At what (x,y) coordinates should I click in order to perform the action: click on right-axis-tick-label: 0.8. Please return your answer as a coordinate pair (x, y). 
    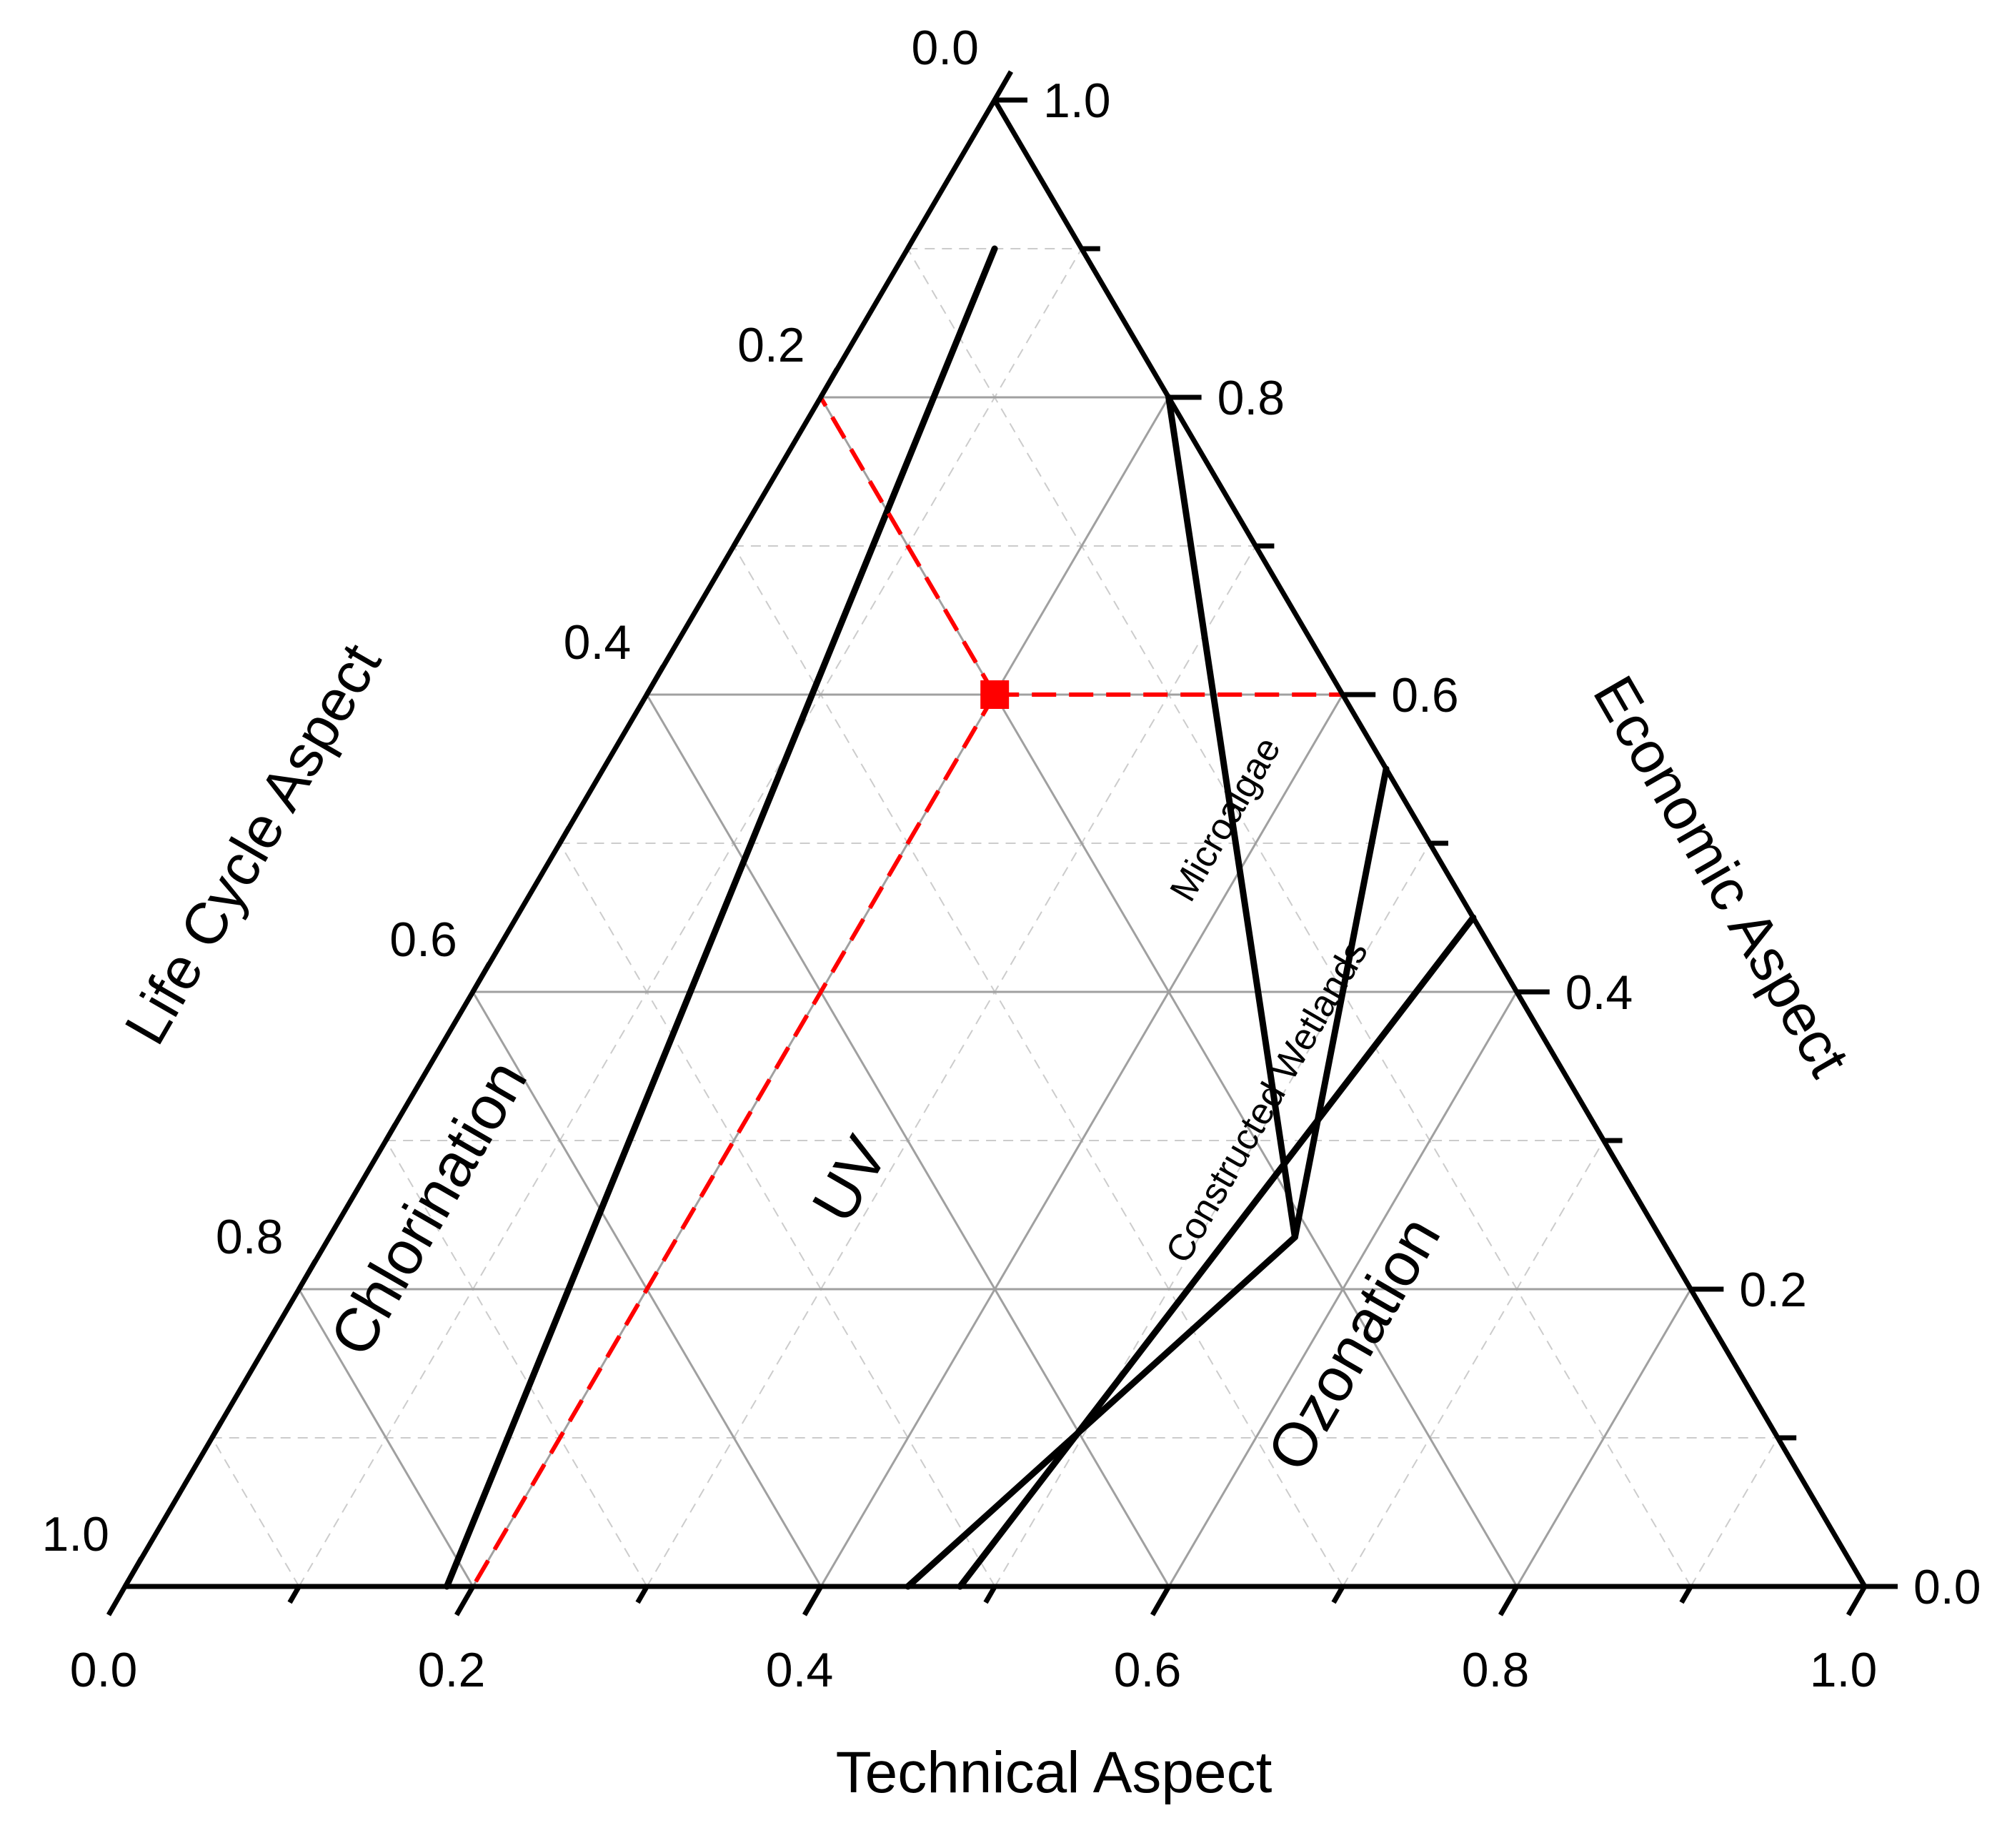
    Looking at the image, I should click on (1251, 398).